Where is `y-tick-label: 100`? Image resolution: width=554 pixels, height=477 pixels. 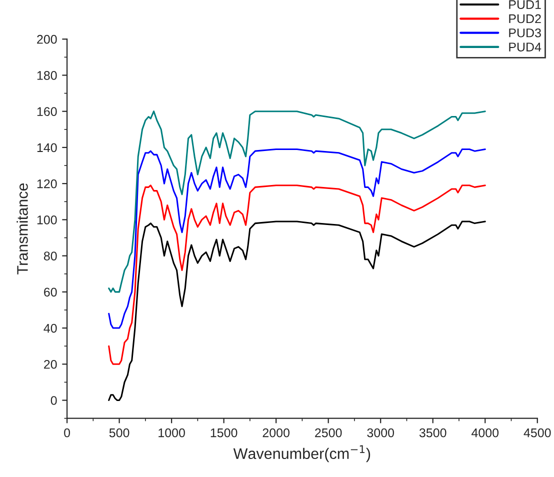
y-tick-label: 100 is located at coordinates (47, 219).